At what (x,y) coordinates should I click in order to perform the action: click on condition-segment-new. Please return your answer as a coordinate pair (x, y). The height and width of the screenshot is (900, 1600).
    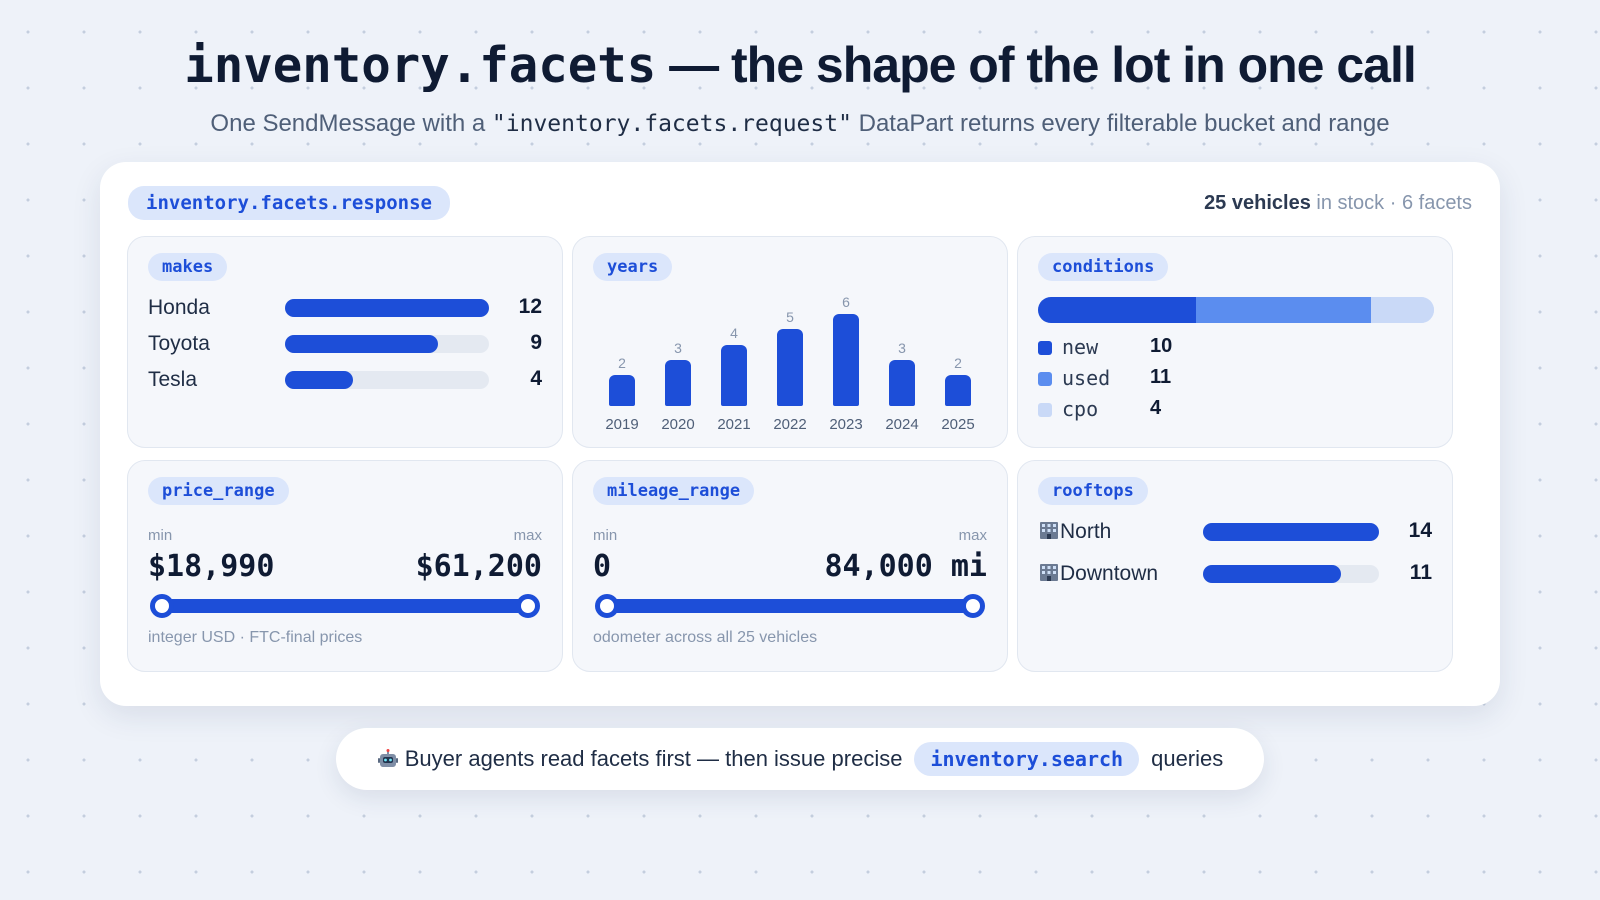
    Looking at the image, I should click on (1117, 310).